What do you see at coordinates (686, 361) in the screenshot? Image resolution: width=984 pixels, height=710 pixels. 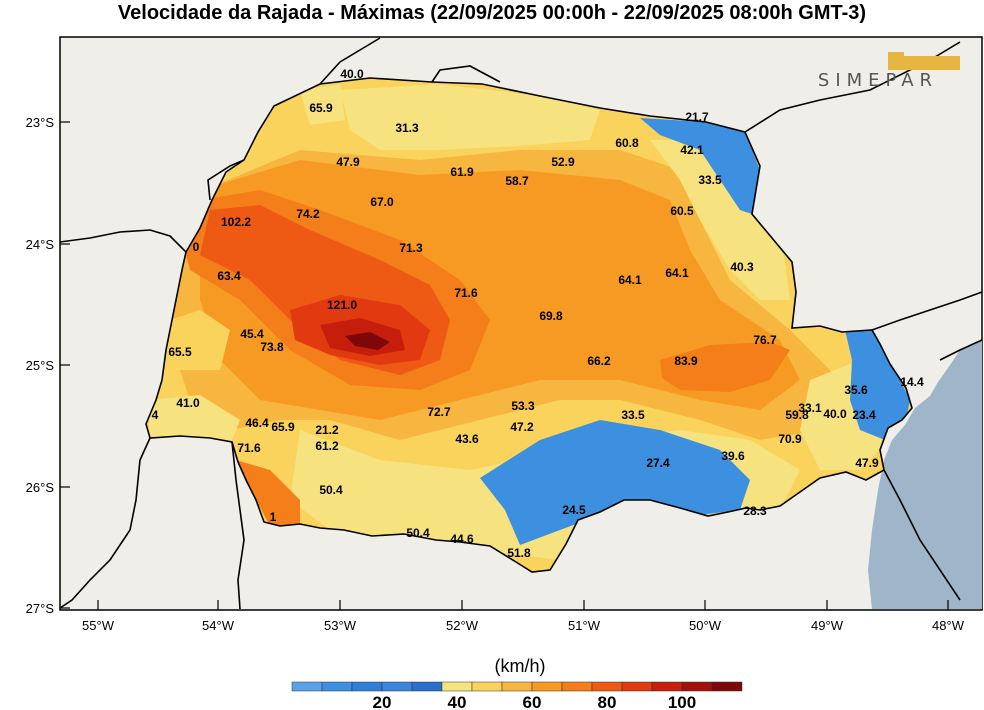 I see `station-value: 83.9` at bounding box center [686, 361].